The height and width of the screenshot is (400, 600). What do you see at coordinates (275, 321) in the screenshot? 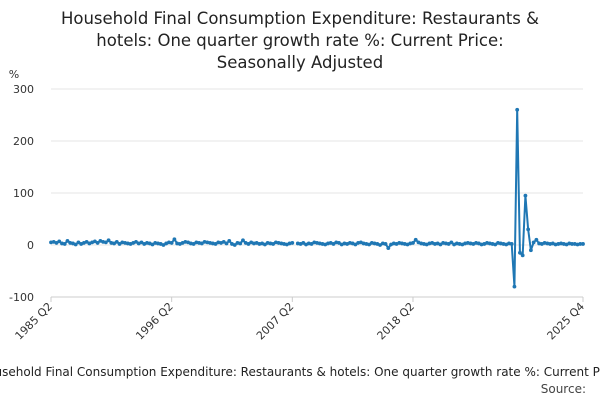
I see `x-tick-label: 2007 Q2` at bounding box center [275, 321].